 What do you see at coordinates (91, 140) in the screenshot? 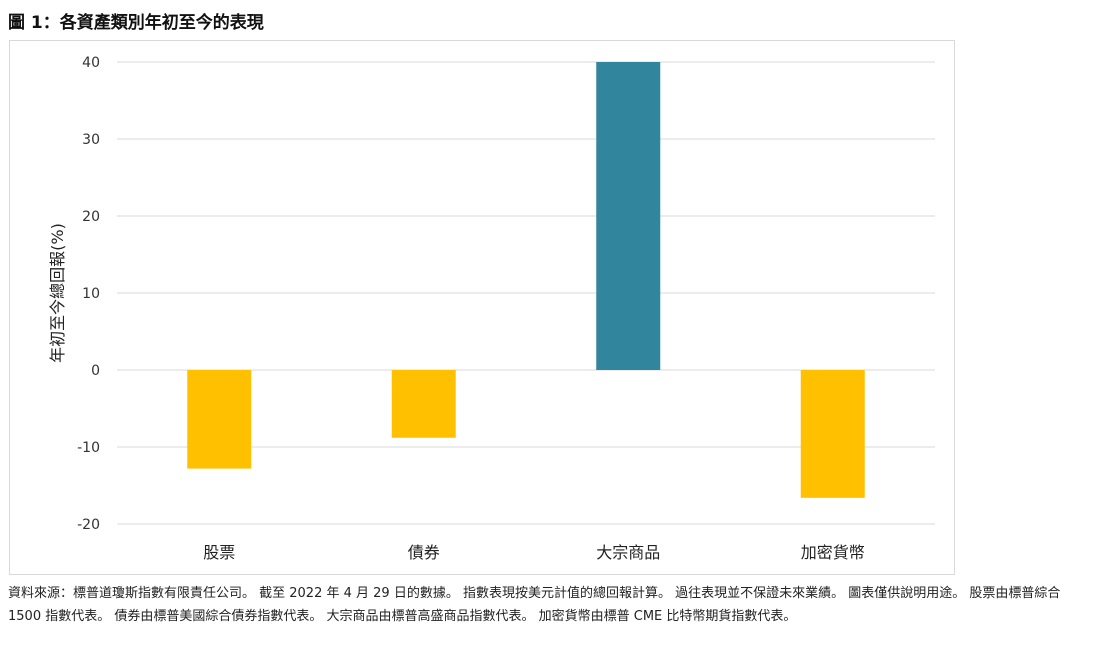
I see `y-tick-label: 30` at bounding box center [91, 140].